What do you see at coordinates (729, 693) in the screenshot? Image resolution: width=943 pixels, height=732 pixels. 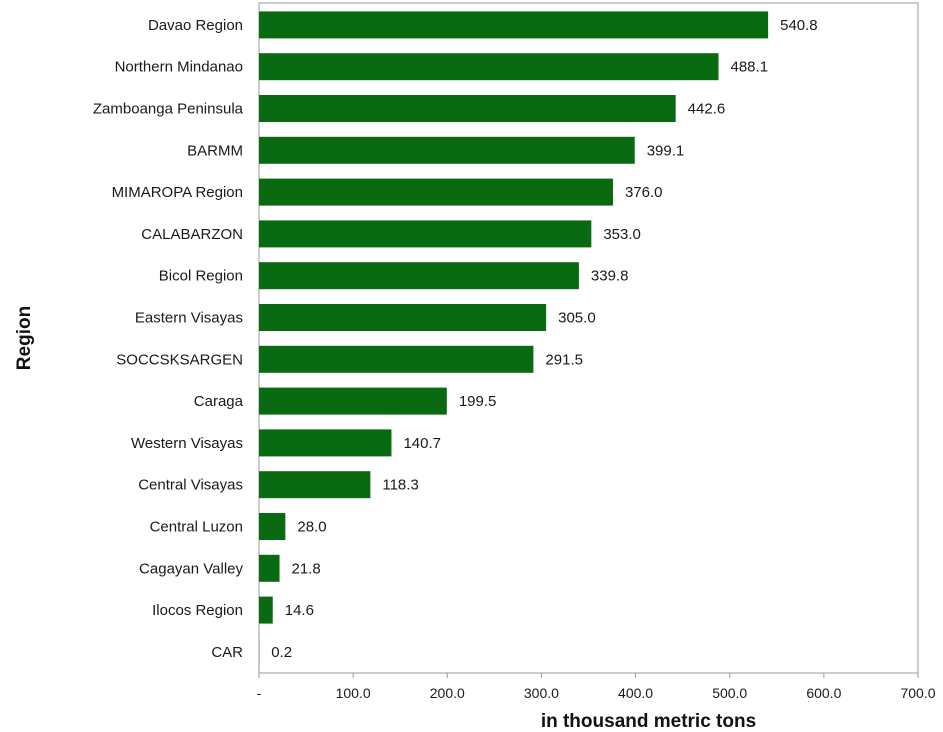 I see `x-tick-label: 500.0` at bounding box center [729, 693].